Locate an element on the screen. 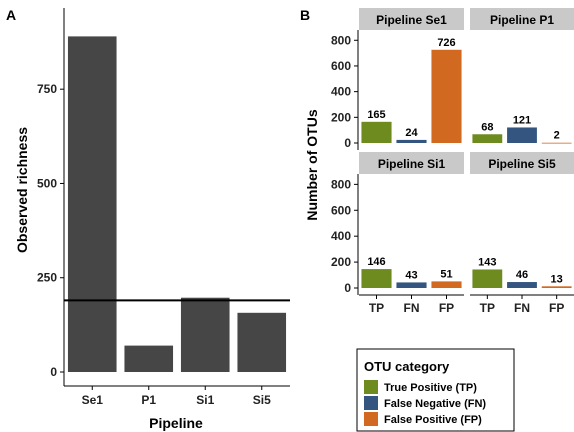 The width and height of the screenshot is (574, 432). panel-b-facet-1-strip is located at coordinates (411, 19).